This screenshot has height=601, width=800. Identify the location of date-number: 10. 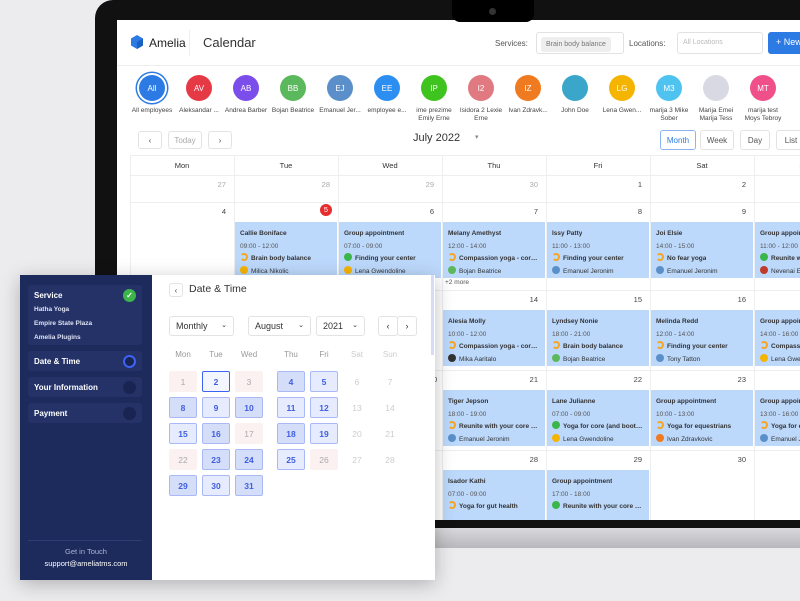
(777, 211).